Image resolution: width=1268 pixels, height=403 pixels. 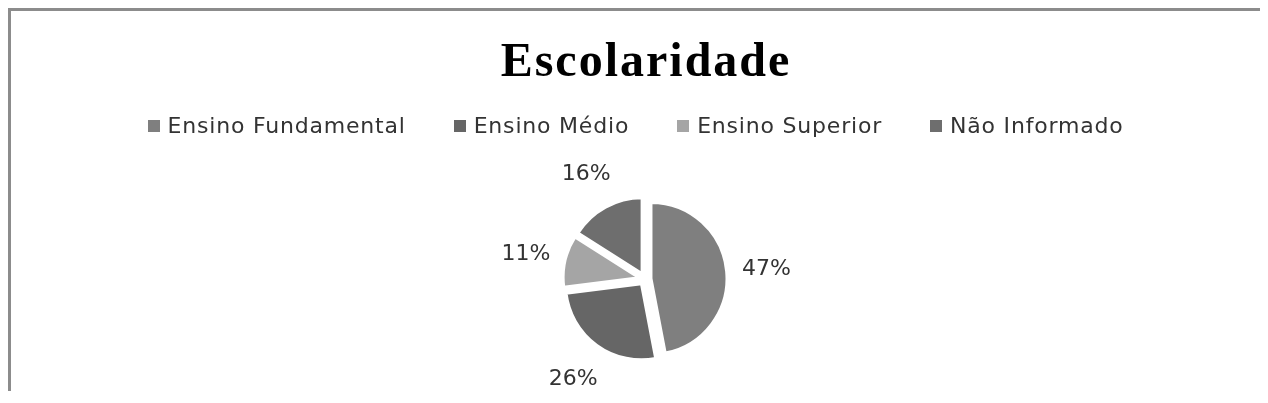 What do you see at coordinates (526, 252) in the screenshot?
I see `data-label: 11%` at bounding box center [526, 252].